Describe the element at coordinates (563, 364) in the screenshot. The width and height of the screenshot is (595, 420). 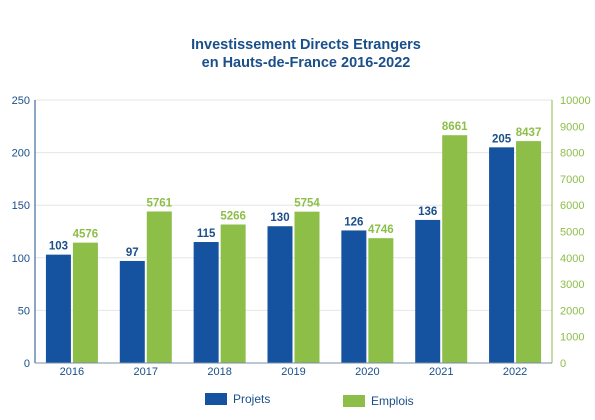
I see `y-right-tick-label: 0` at that location.